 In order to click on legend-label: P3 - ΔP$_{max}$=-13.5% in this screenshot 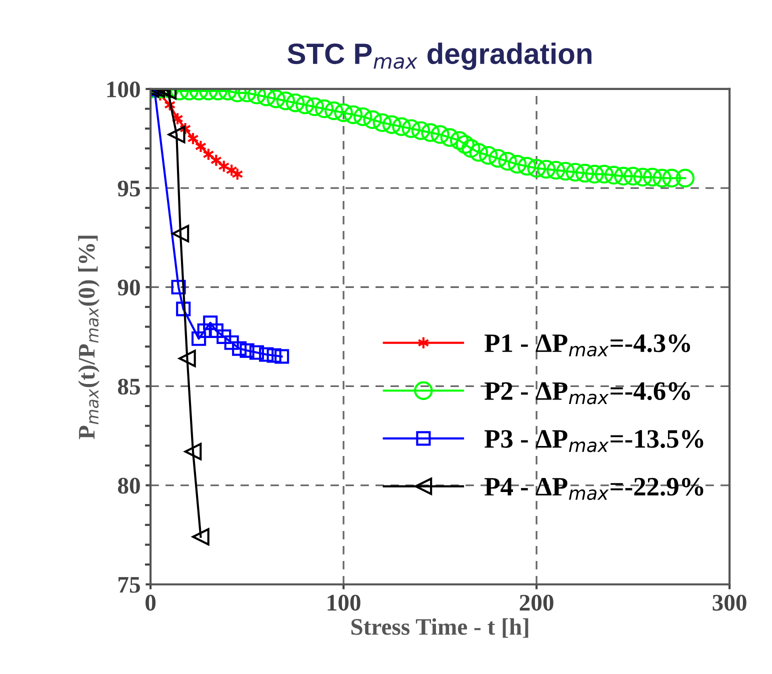, I will do `click(594, 441)`.